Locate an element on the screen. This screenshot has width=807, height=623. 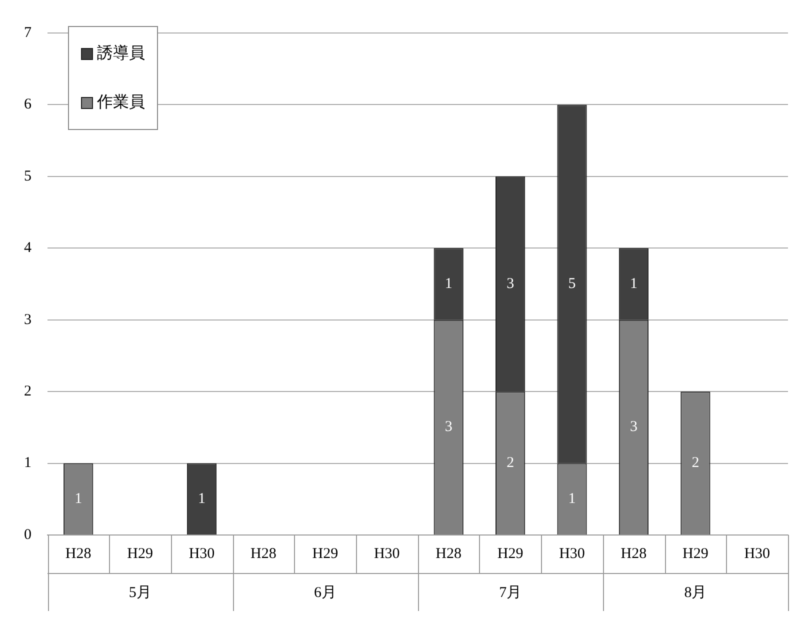
y-tick-label: 7 is located at coordinates (28, 32).